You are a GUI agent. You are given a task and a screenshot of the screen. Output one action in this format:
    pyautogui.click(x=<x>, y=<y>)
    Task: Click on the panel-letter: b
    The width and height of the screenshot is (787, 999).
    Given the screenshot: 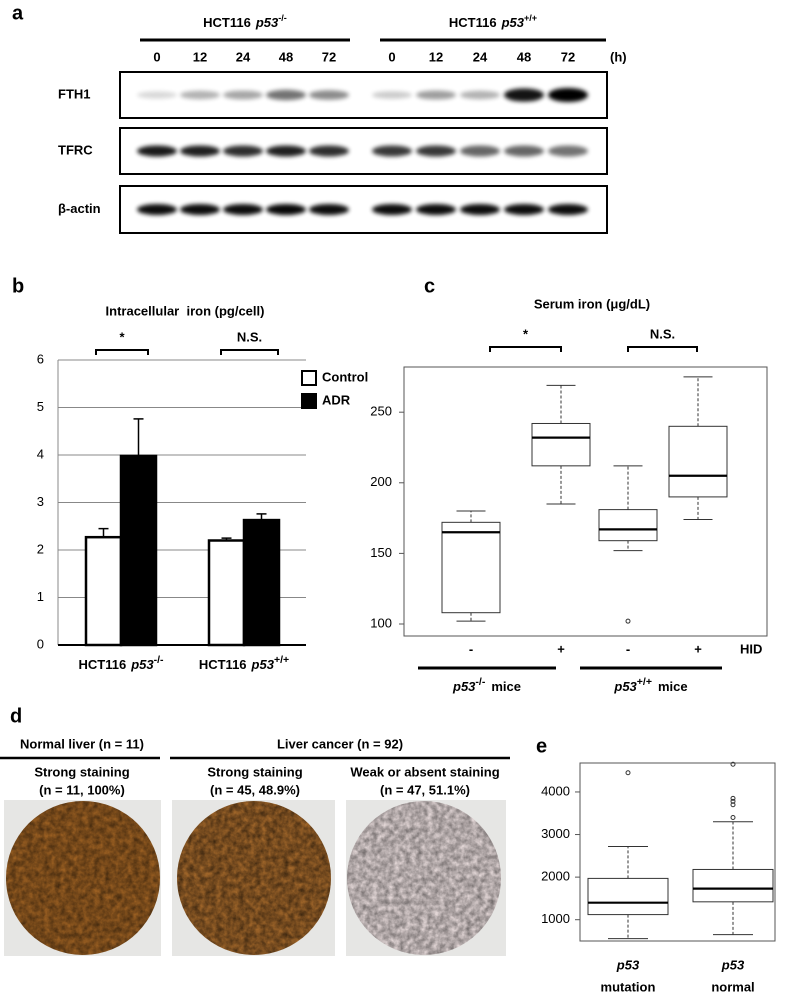 What is the action you would take?
    pyautogui.click(x=18, y=286)
    